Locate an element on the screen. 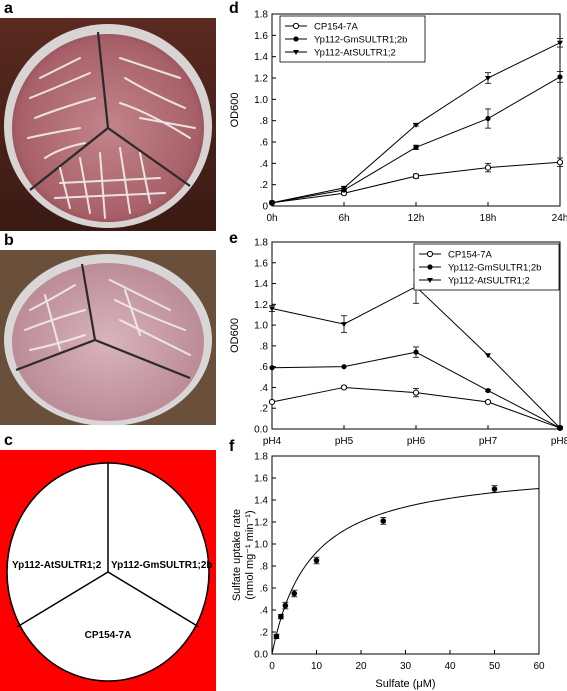  x-tick-label: 12h is located at coordinates (416, 218).